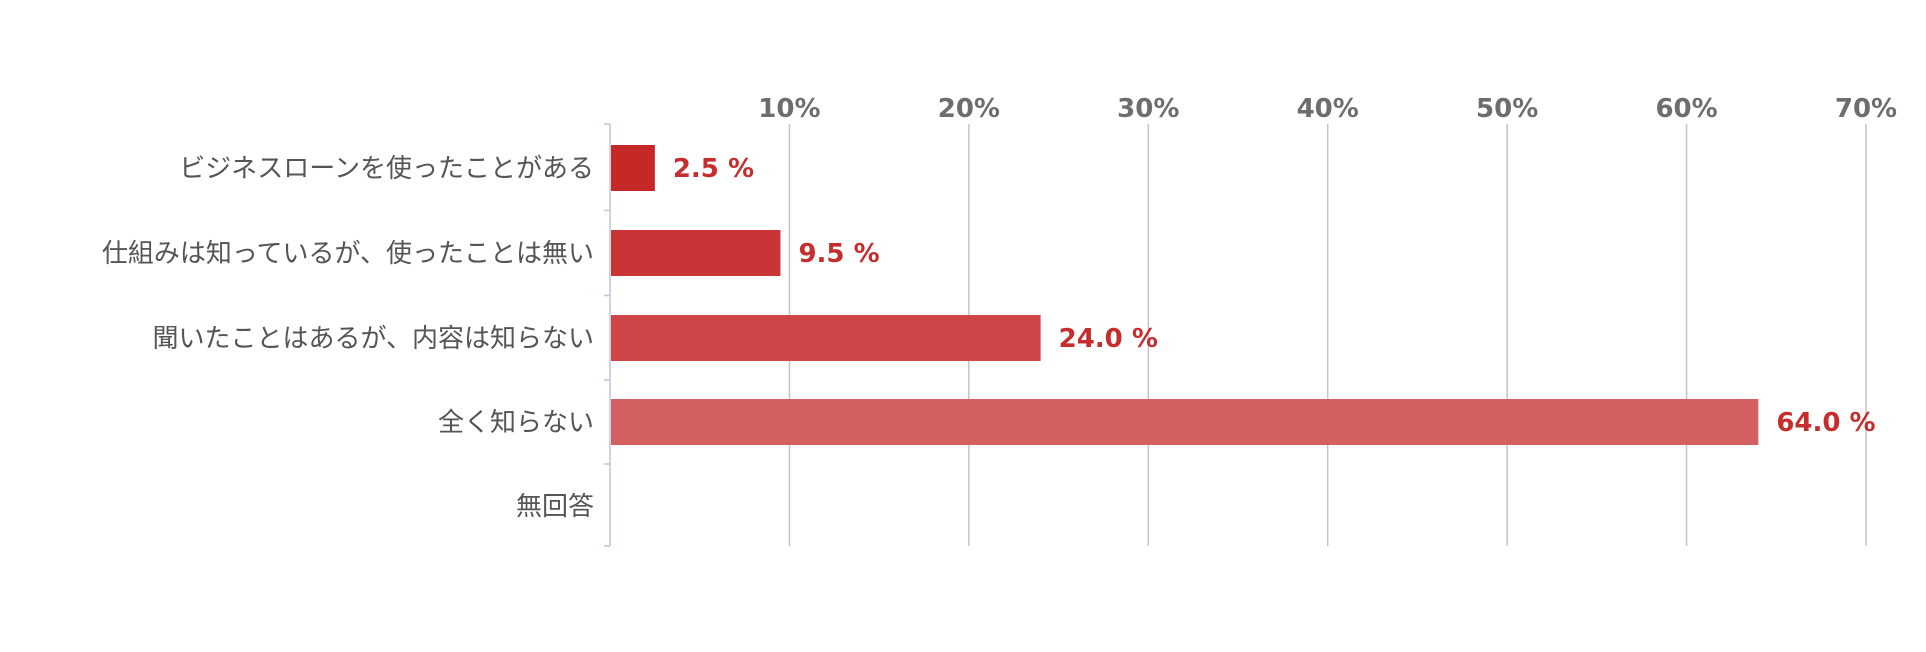  Describe the element at coordinates (348, 254) in the screenshot. I see `category-label: 仕組みは知っているが、使ったことは無い` at that location.